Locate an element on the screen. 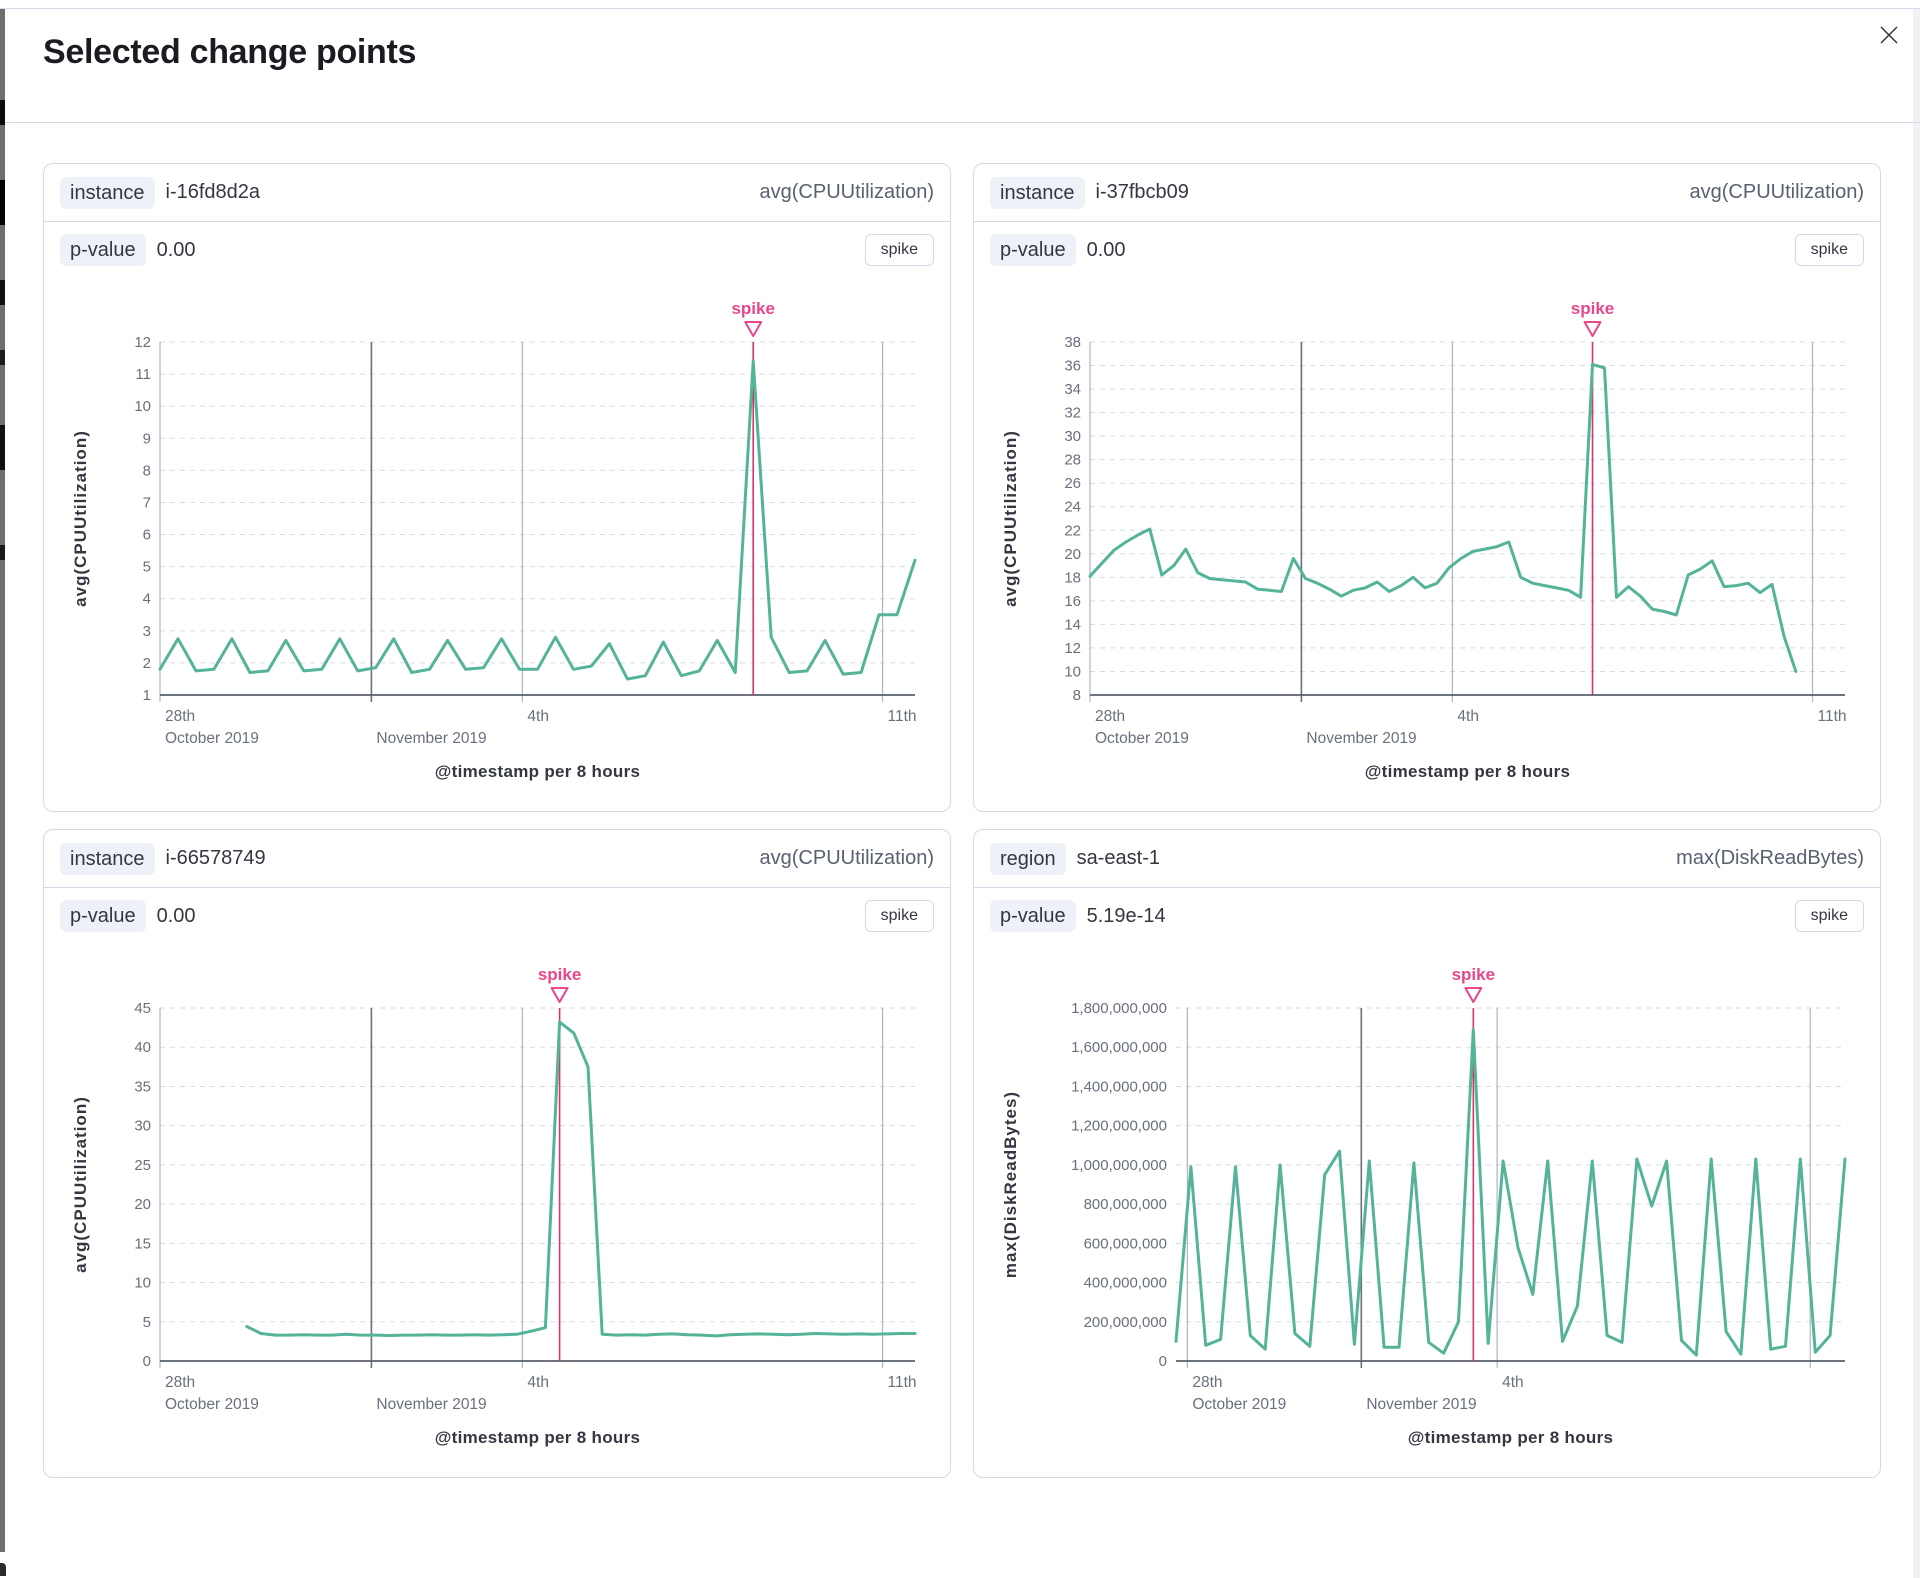 The height and width of the screenshot is (1578, 1920). svg-text: 26 is located at coordinates (1072, 483).